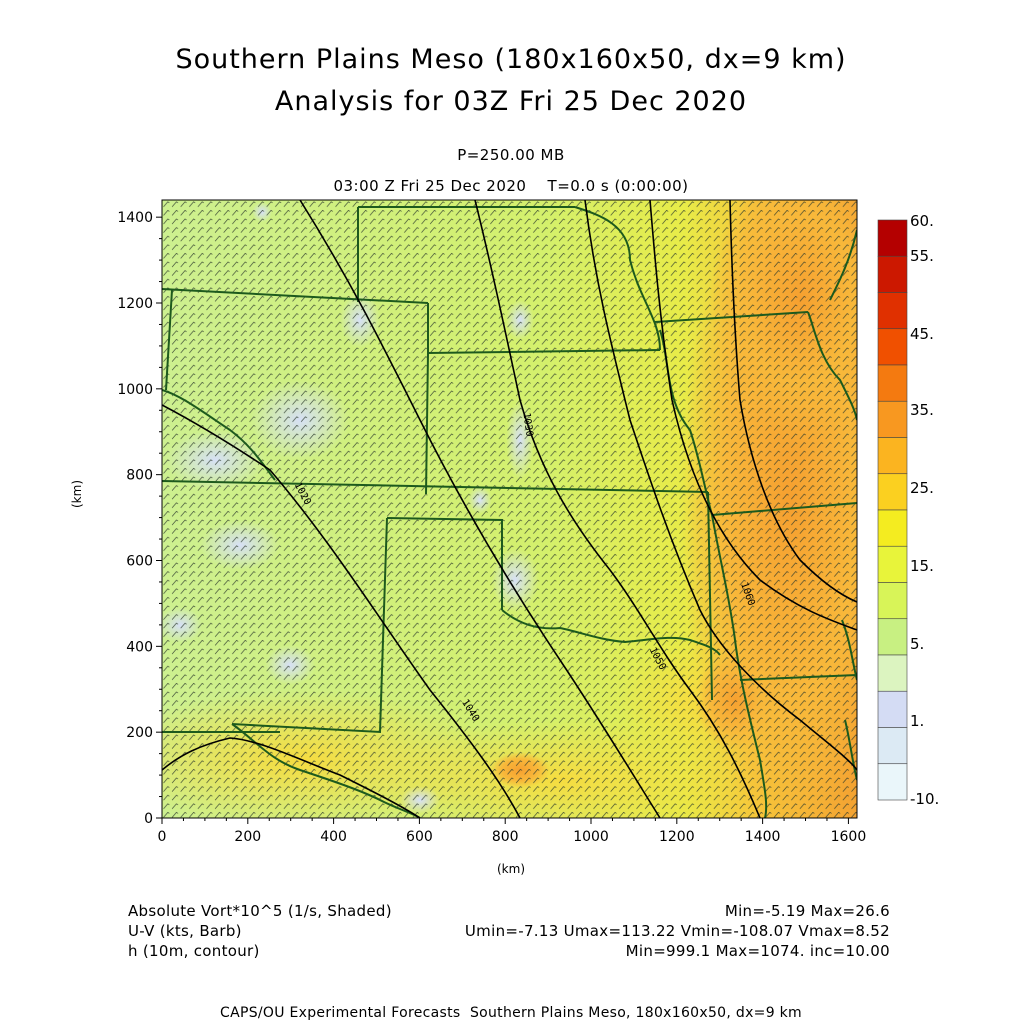 The width and height of the screenshot is (1022, 1022). What do you see at coordinates (247, 837) in the screenshot?
I see `x-tick-label: 200` at bounding box center [247, 837].